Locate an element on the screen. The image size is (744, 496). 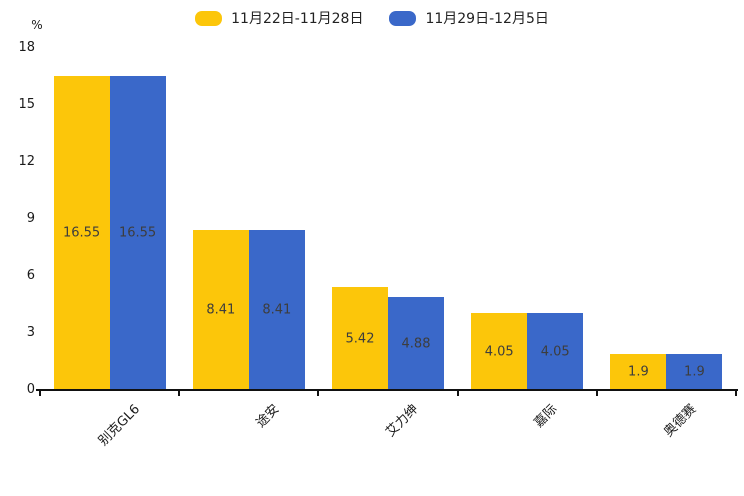
bar-series-2: 4.88 is located at coordinates (416, 343).